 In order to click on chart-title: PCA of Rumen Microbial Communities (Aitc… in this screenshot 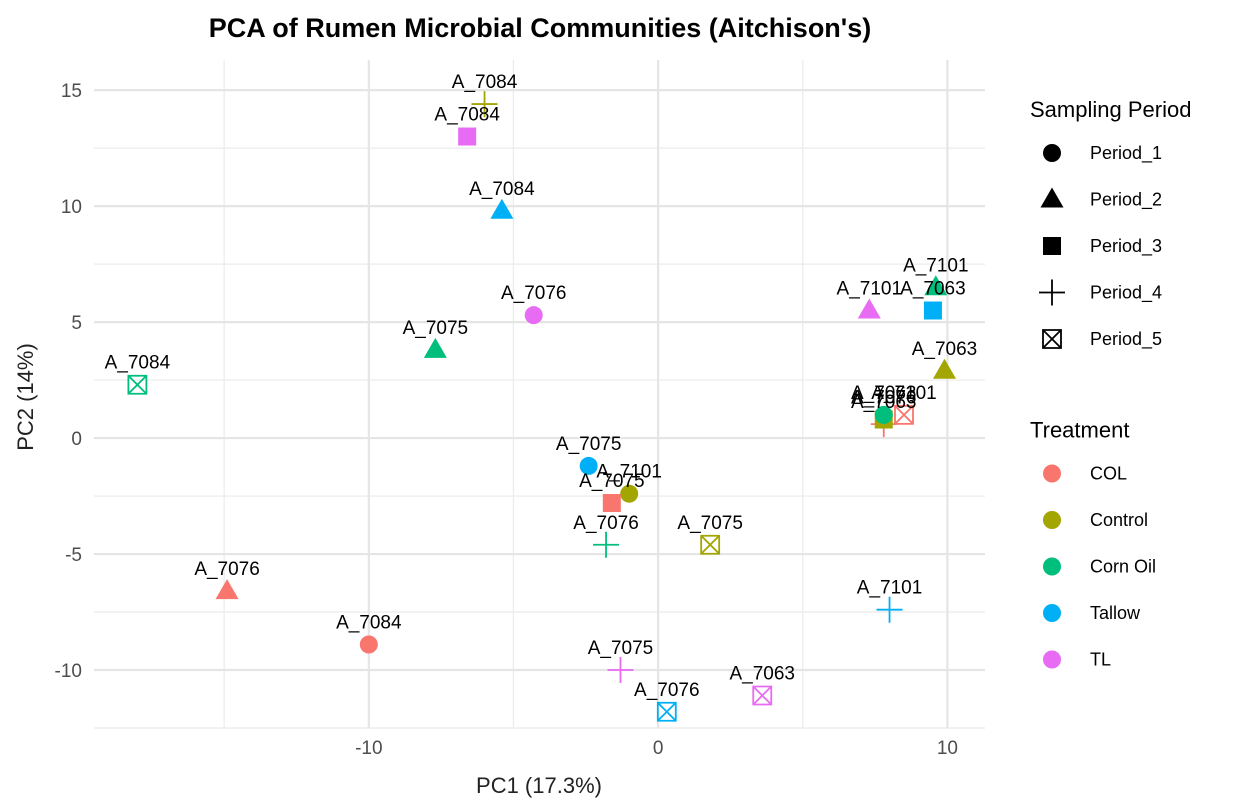, I will do `click(540, 28)`.